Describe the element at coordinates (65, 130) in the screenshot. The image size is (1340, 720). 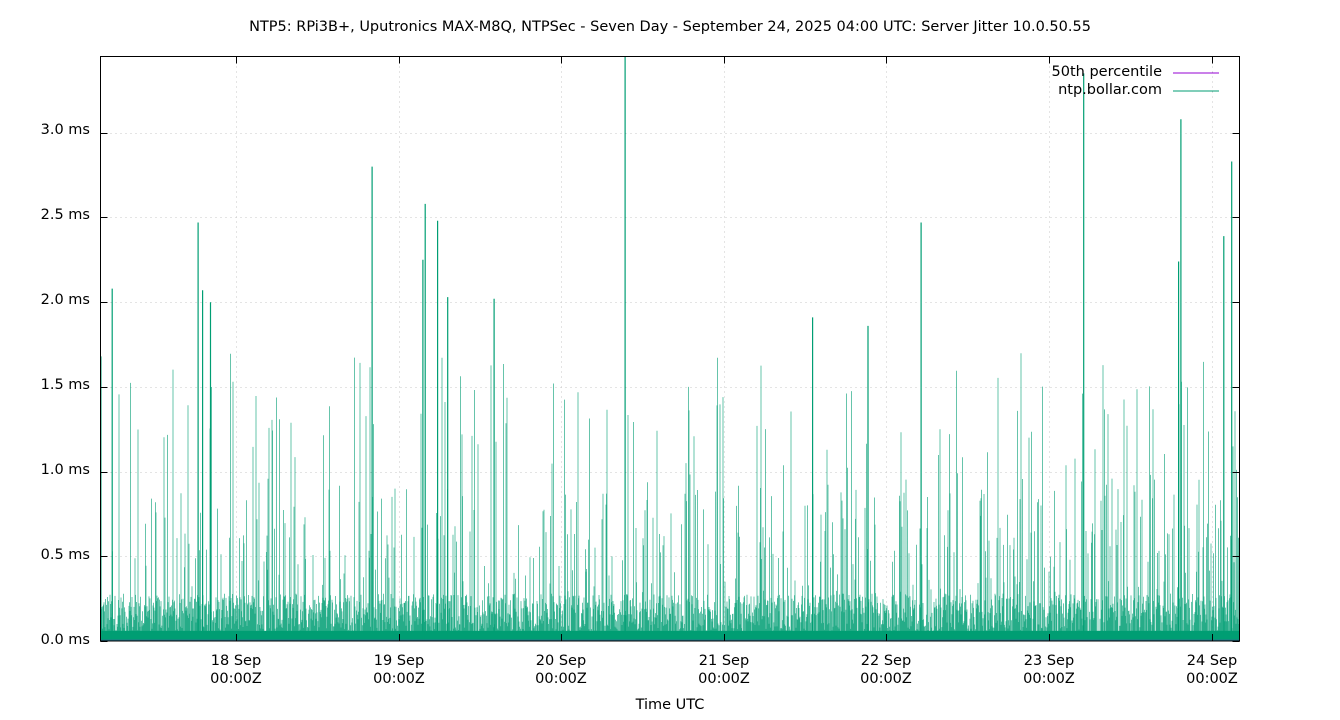
I see `ytick-label: 3.0 ms` at that location.